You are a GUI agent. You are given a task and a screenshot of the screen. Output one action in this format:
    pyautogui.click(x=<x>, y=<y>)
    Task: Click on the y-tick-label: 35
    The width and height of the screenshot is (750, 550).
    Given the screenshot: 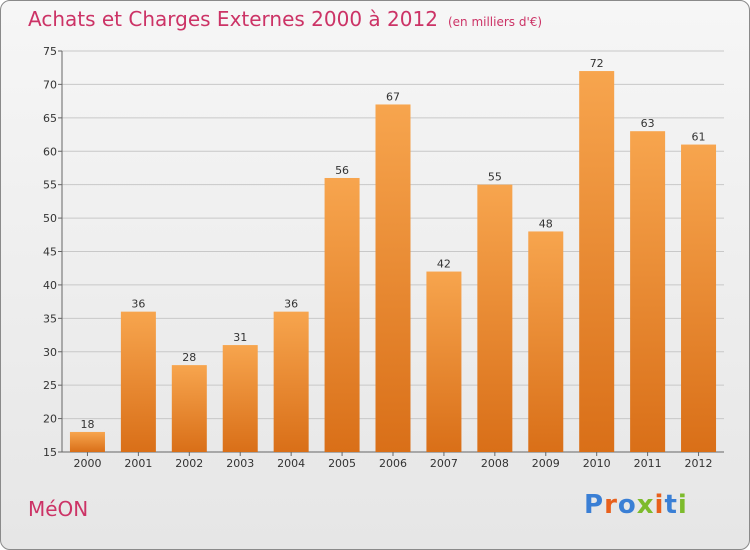 What is the action you would take?
    pyautogui.click(x=50, y=318)
    